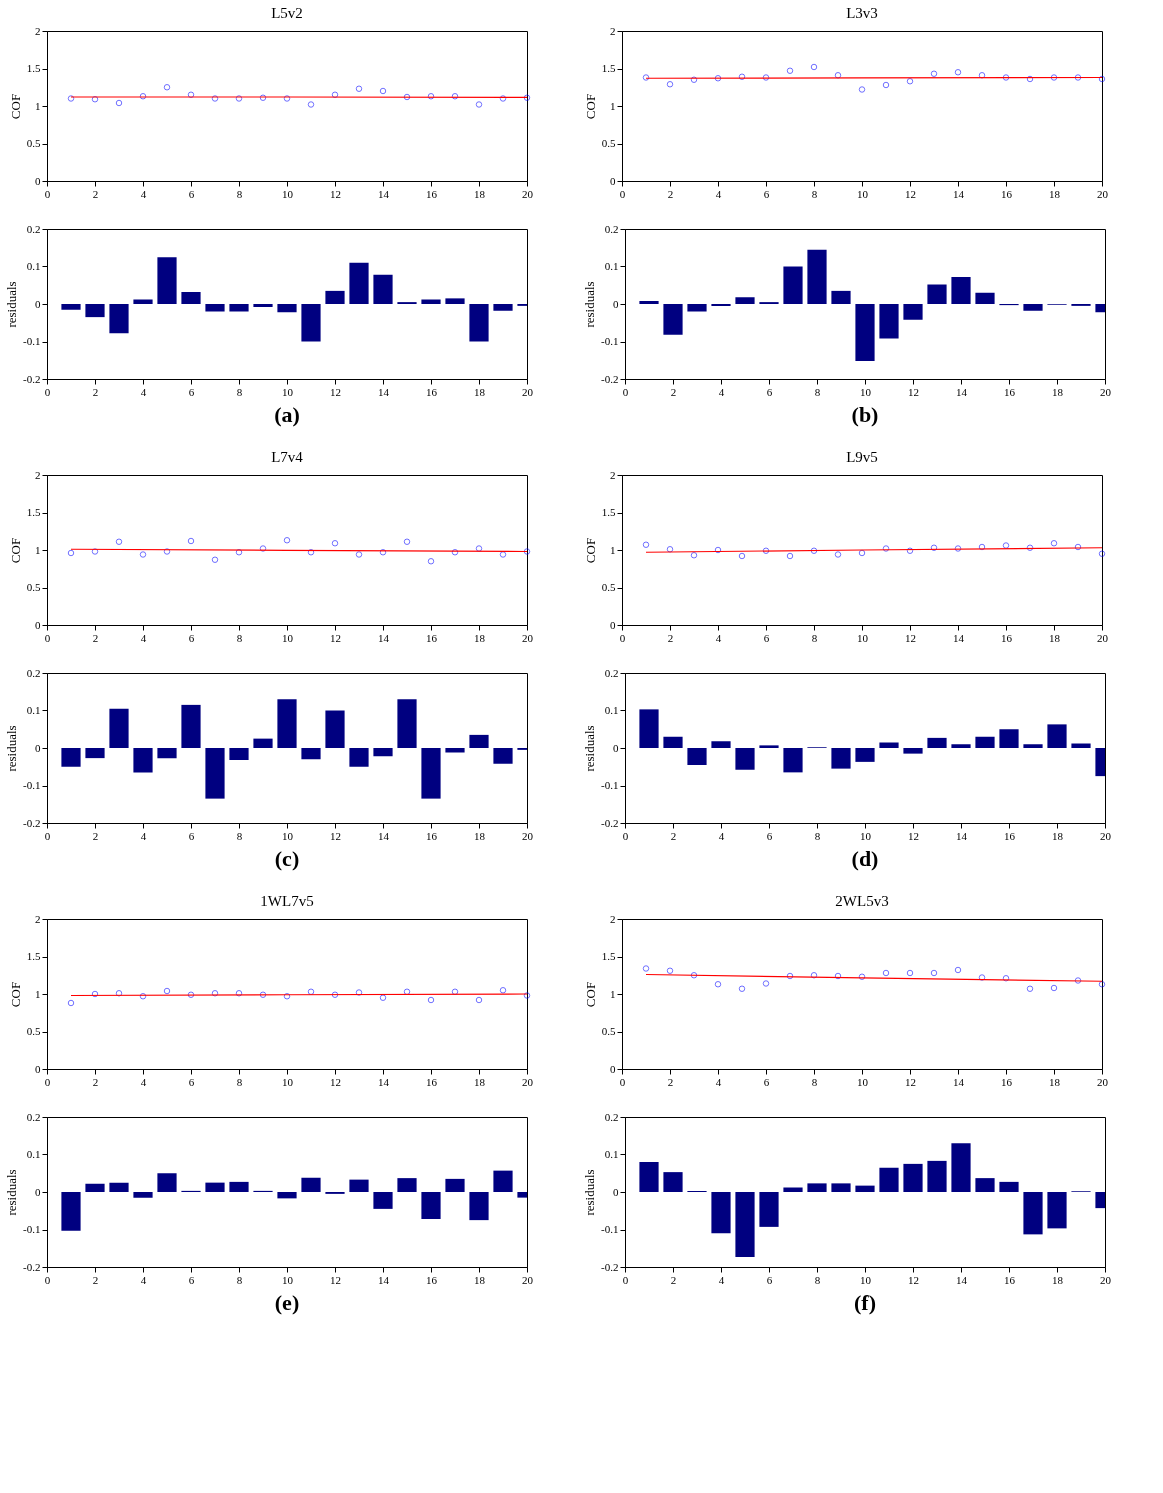 The width and height of the screenshot is (1163, 1493). I want to click on x-tick-label: 0, so click(47, 637).